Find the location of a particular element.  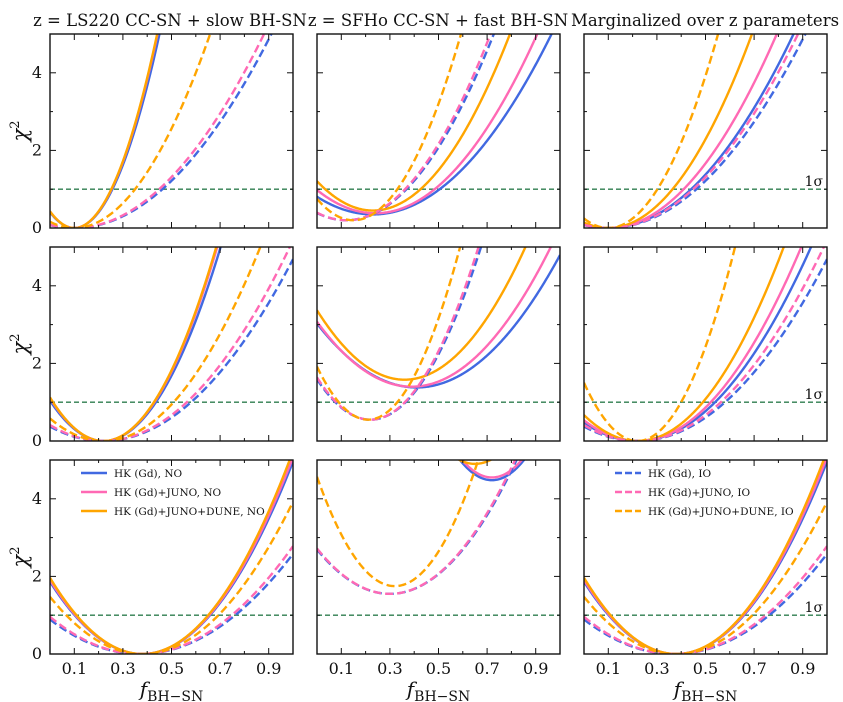

panel-r2-c3: 1σ is located at coordinates (705, 344).